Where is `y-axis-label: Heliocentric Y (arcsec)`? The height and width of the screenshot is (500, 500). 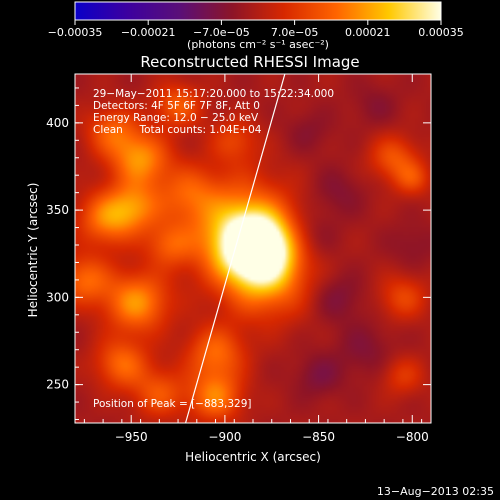 y-axis-label: Heliocentric Y (arcsec) is located at coordinates (33, 250).